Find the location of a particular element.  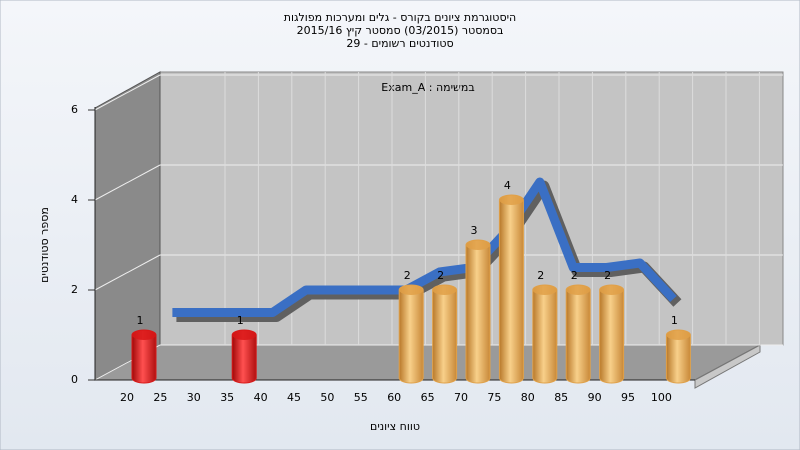

y-axis-title: מספר סטודנטים is located at coordinates (44, 245).